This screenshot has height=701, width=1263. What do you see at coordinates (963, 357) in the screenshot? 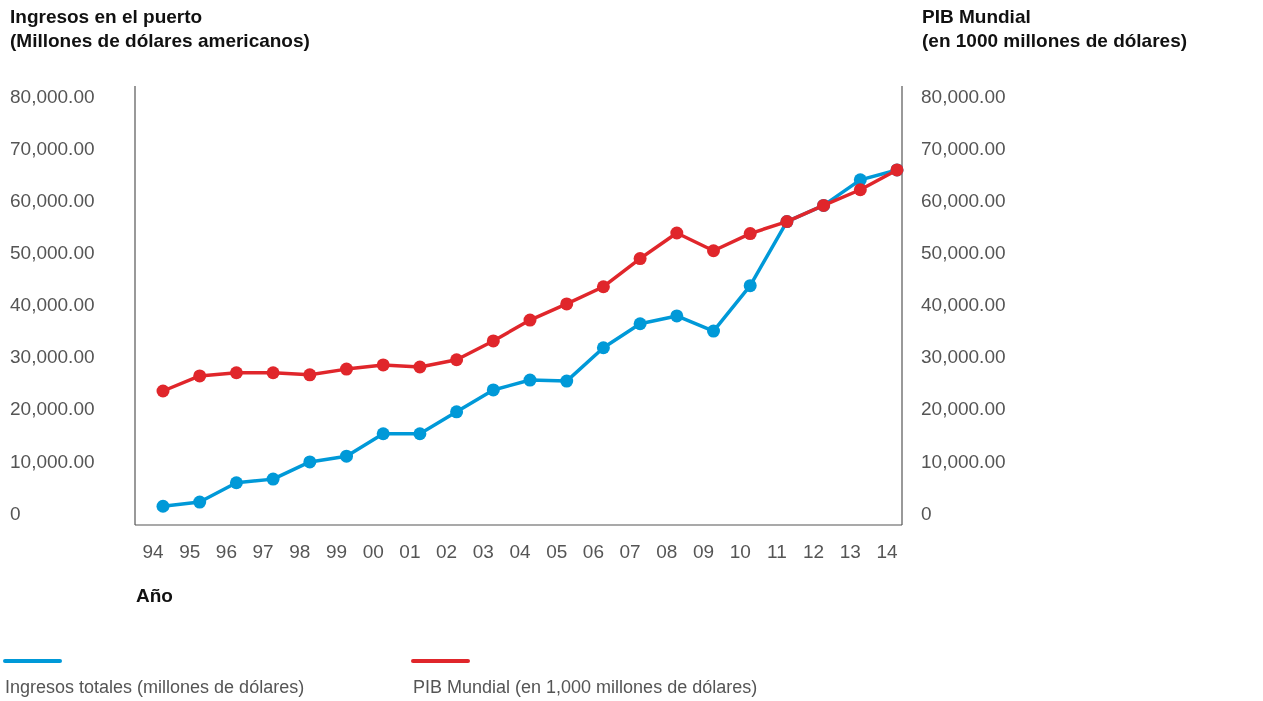
I see `y2-tick-label: 30,000.00` at bounding box center [963, 357].